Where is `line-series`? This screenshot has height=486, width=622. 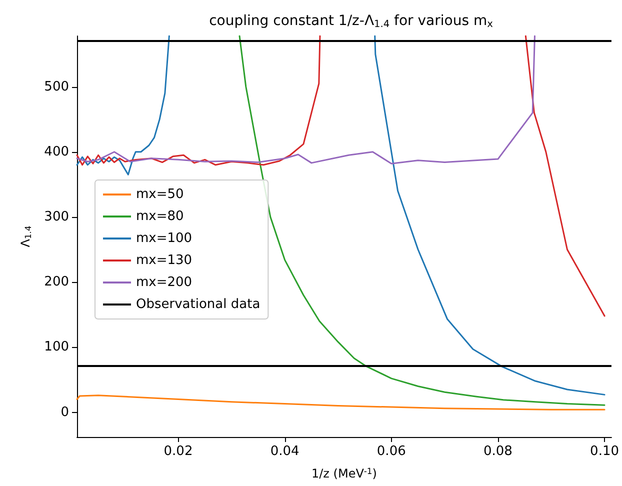 line-series is located at coordinates (341, 402).